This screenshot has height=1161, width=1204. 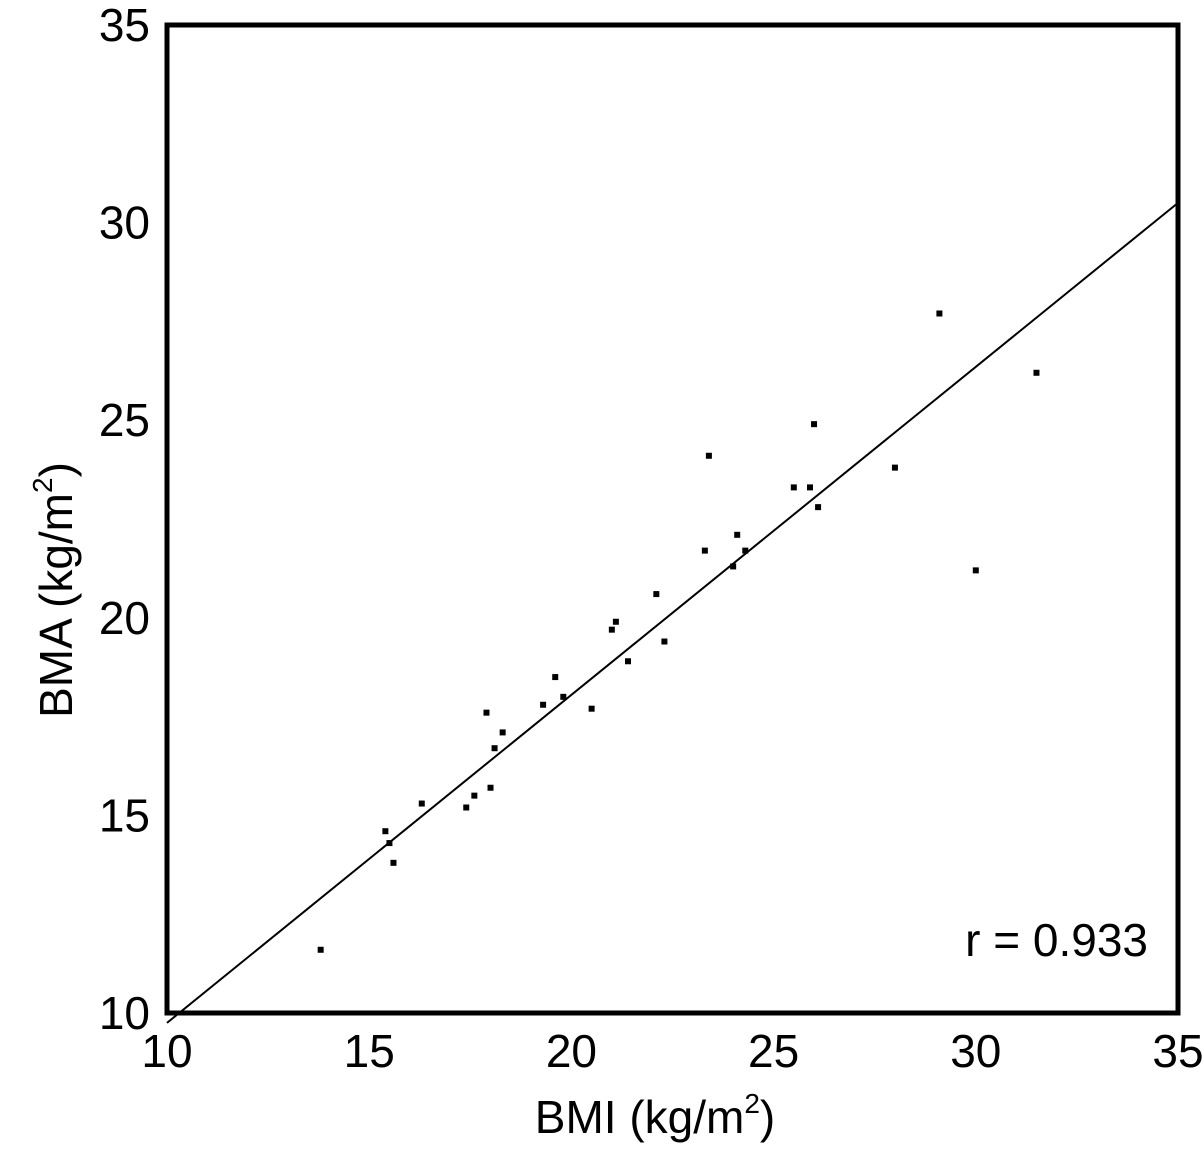 What do you see at coordinates (672, 1051) in the screenshot?
I see `x-axis-ticks: 10 15 20 25 30 35` at bounding box center [672, 1051].